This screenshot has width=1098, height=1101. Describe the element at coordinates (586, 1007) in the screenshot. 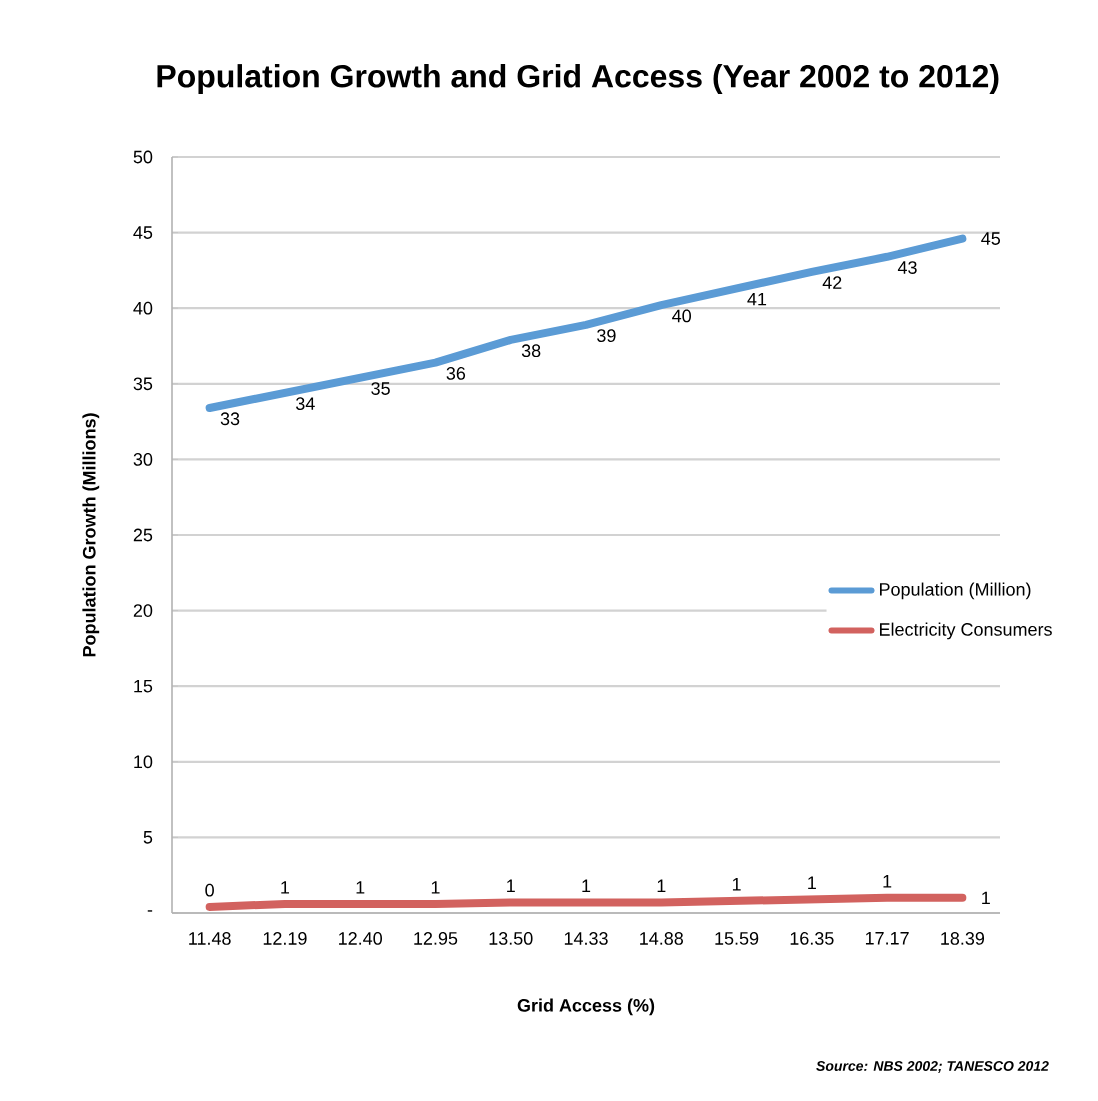

I see `x-axis-title: Grid Access (%)` at that location.